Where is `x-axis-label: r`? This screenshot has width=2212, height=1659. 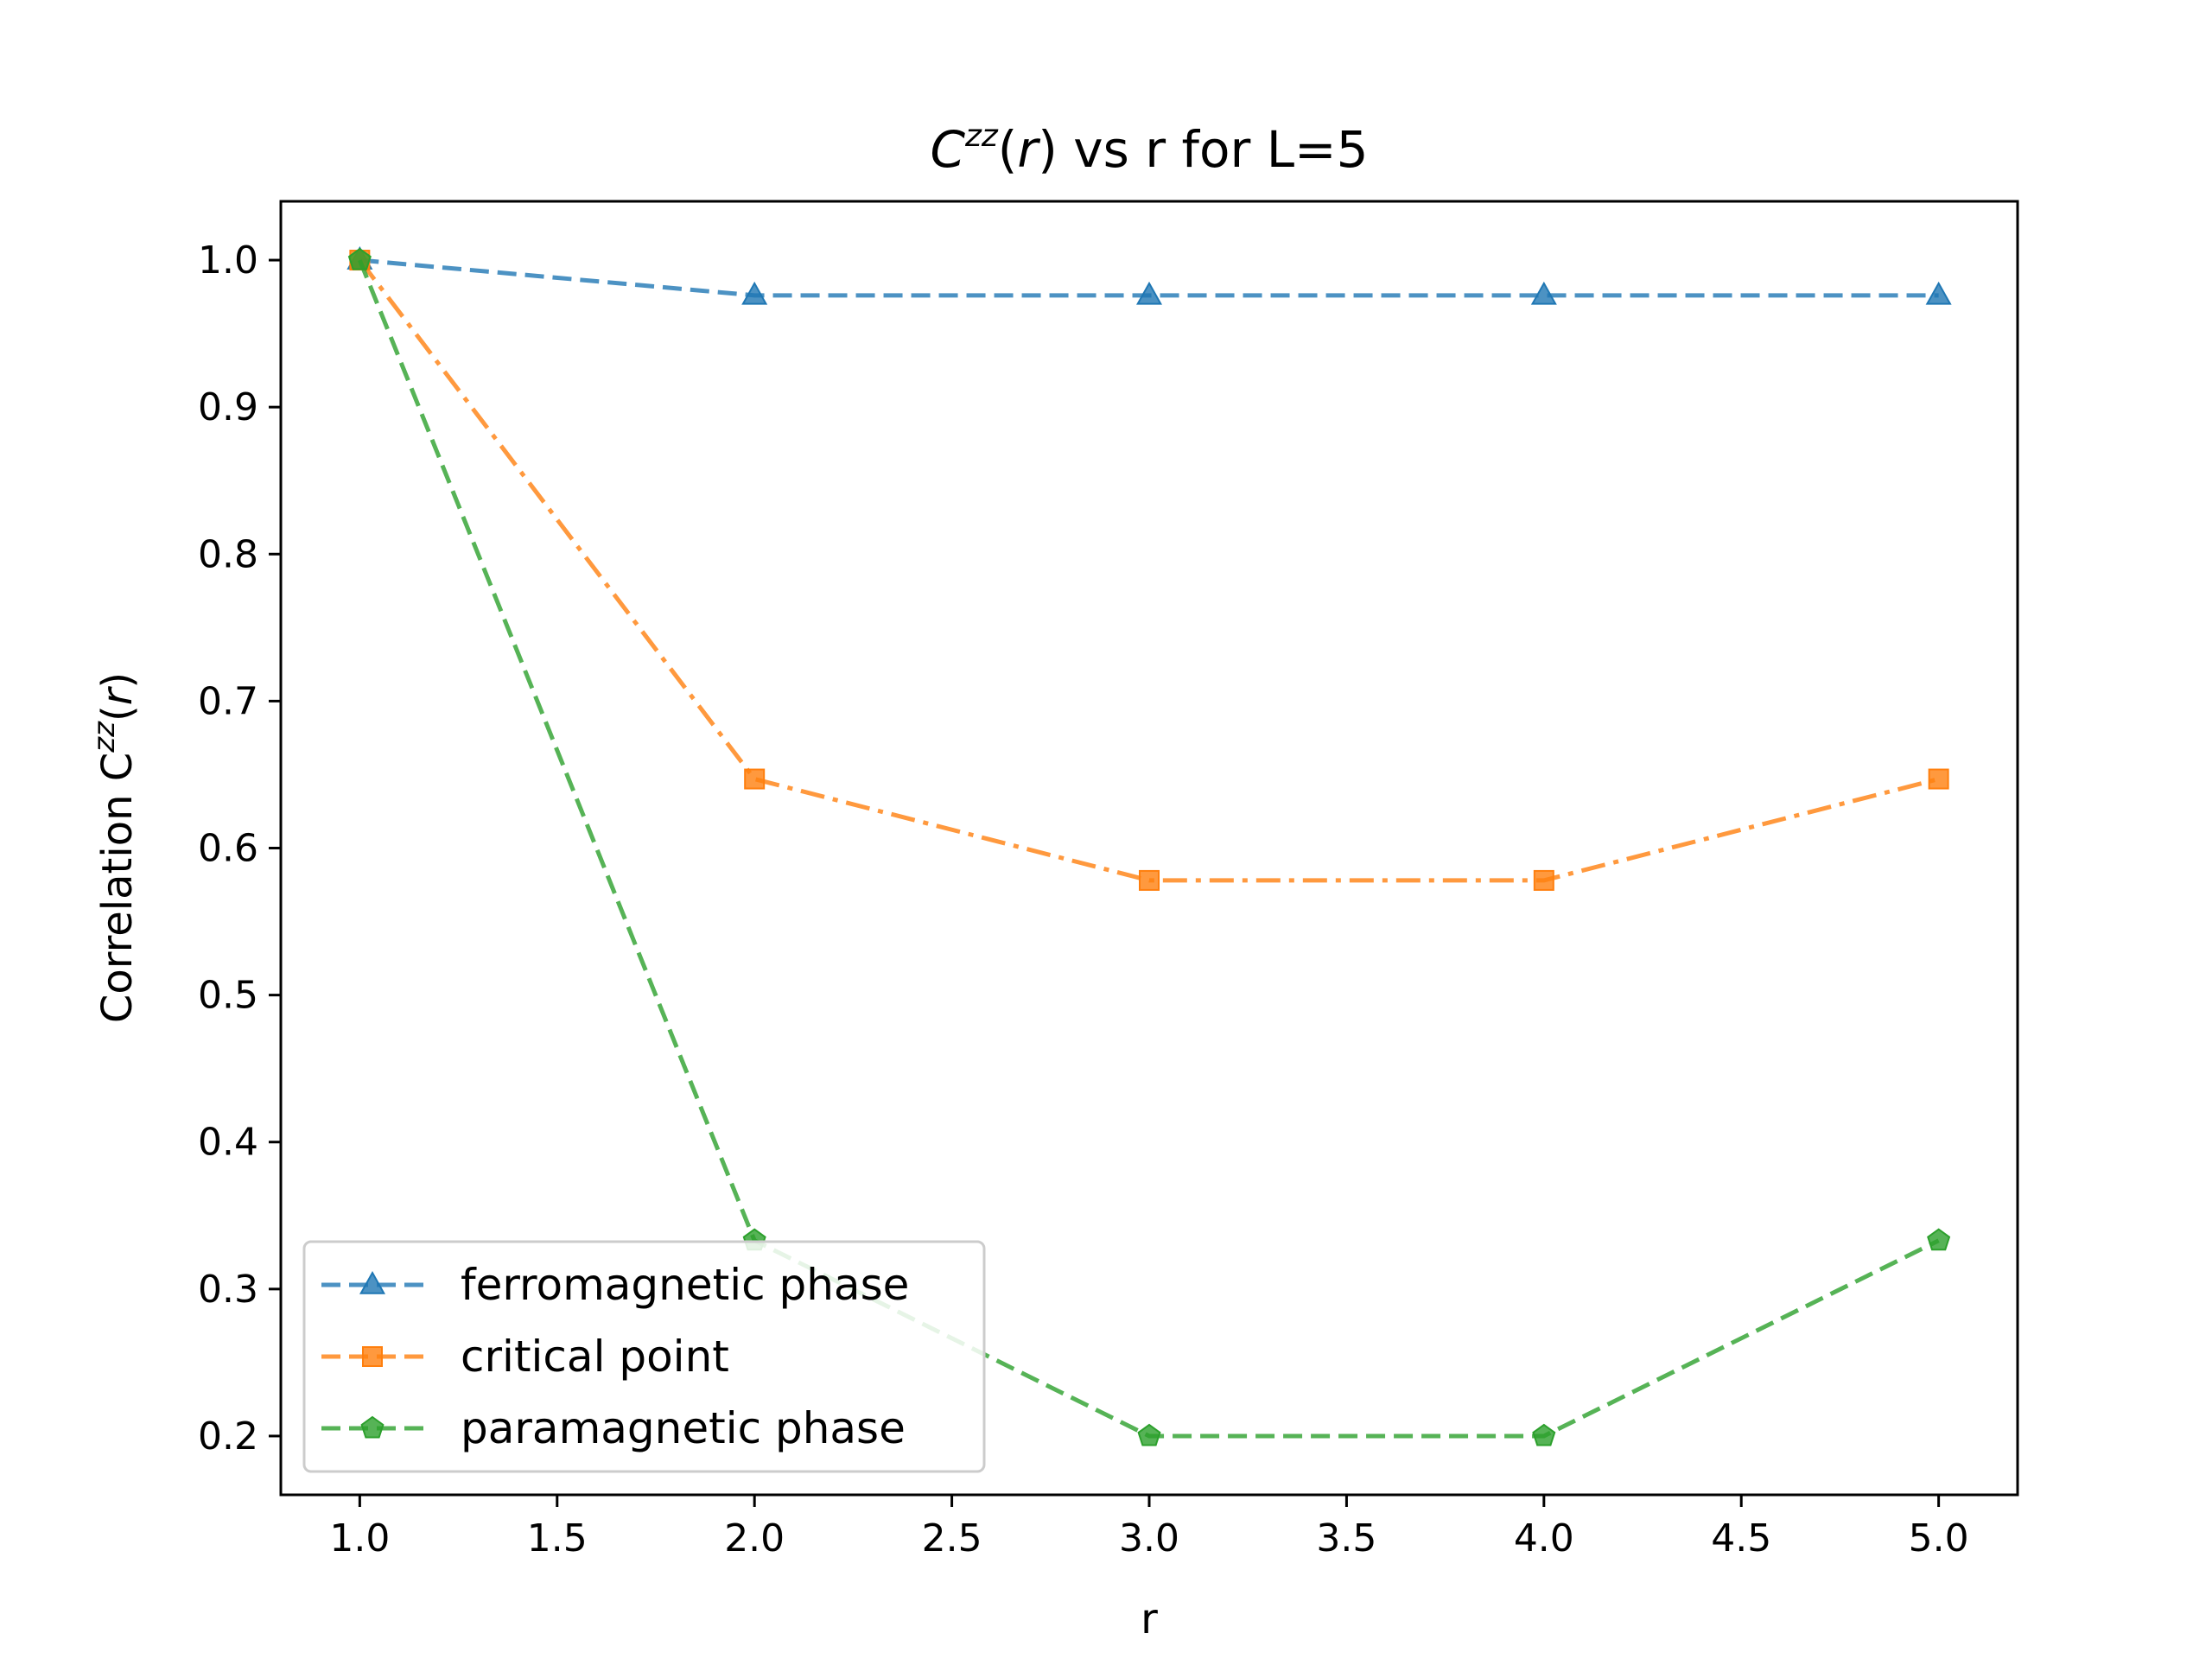 x-axis-label: r is located at coordinates (1149, 1619).